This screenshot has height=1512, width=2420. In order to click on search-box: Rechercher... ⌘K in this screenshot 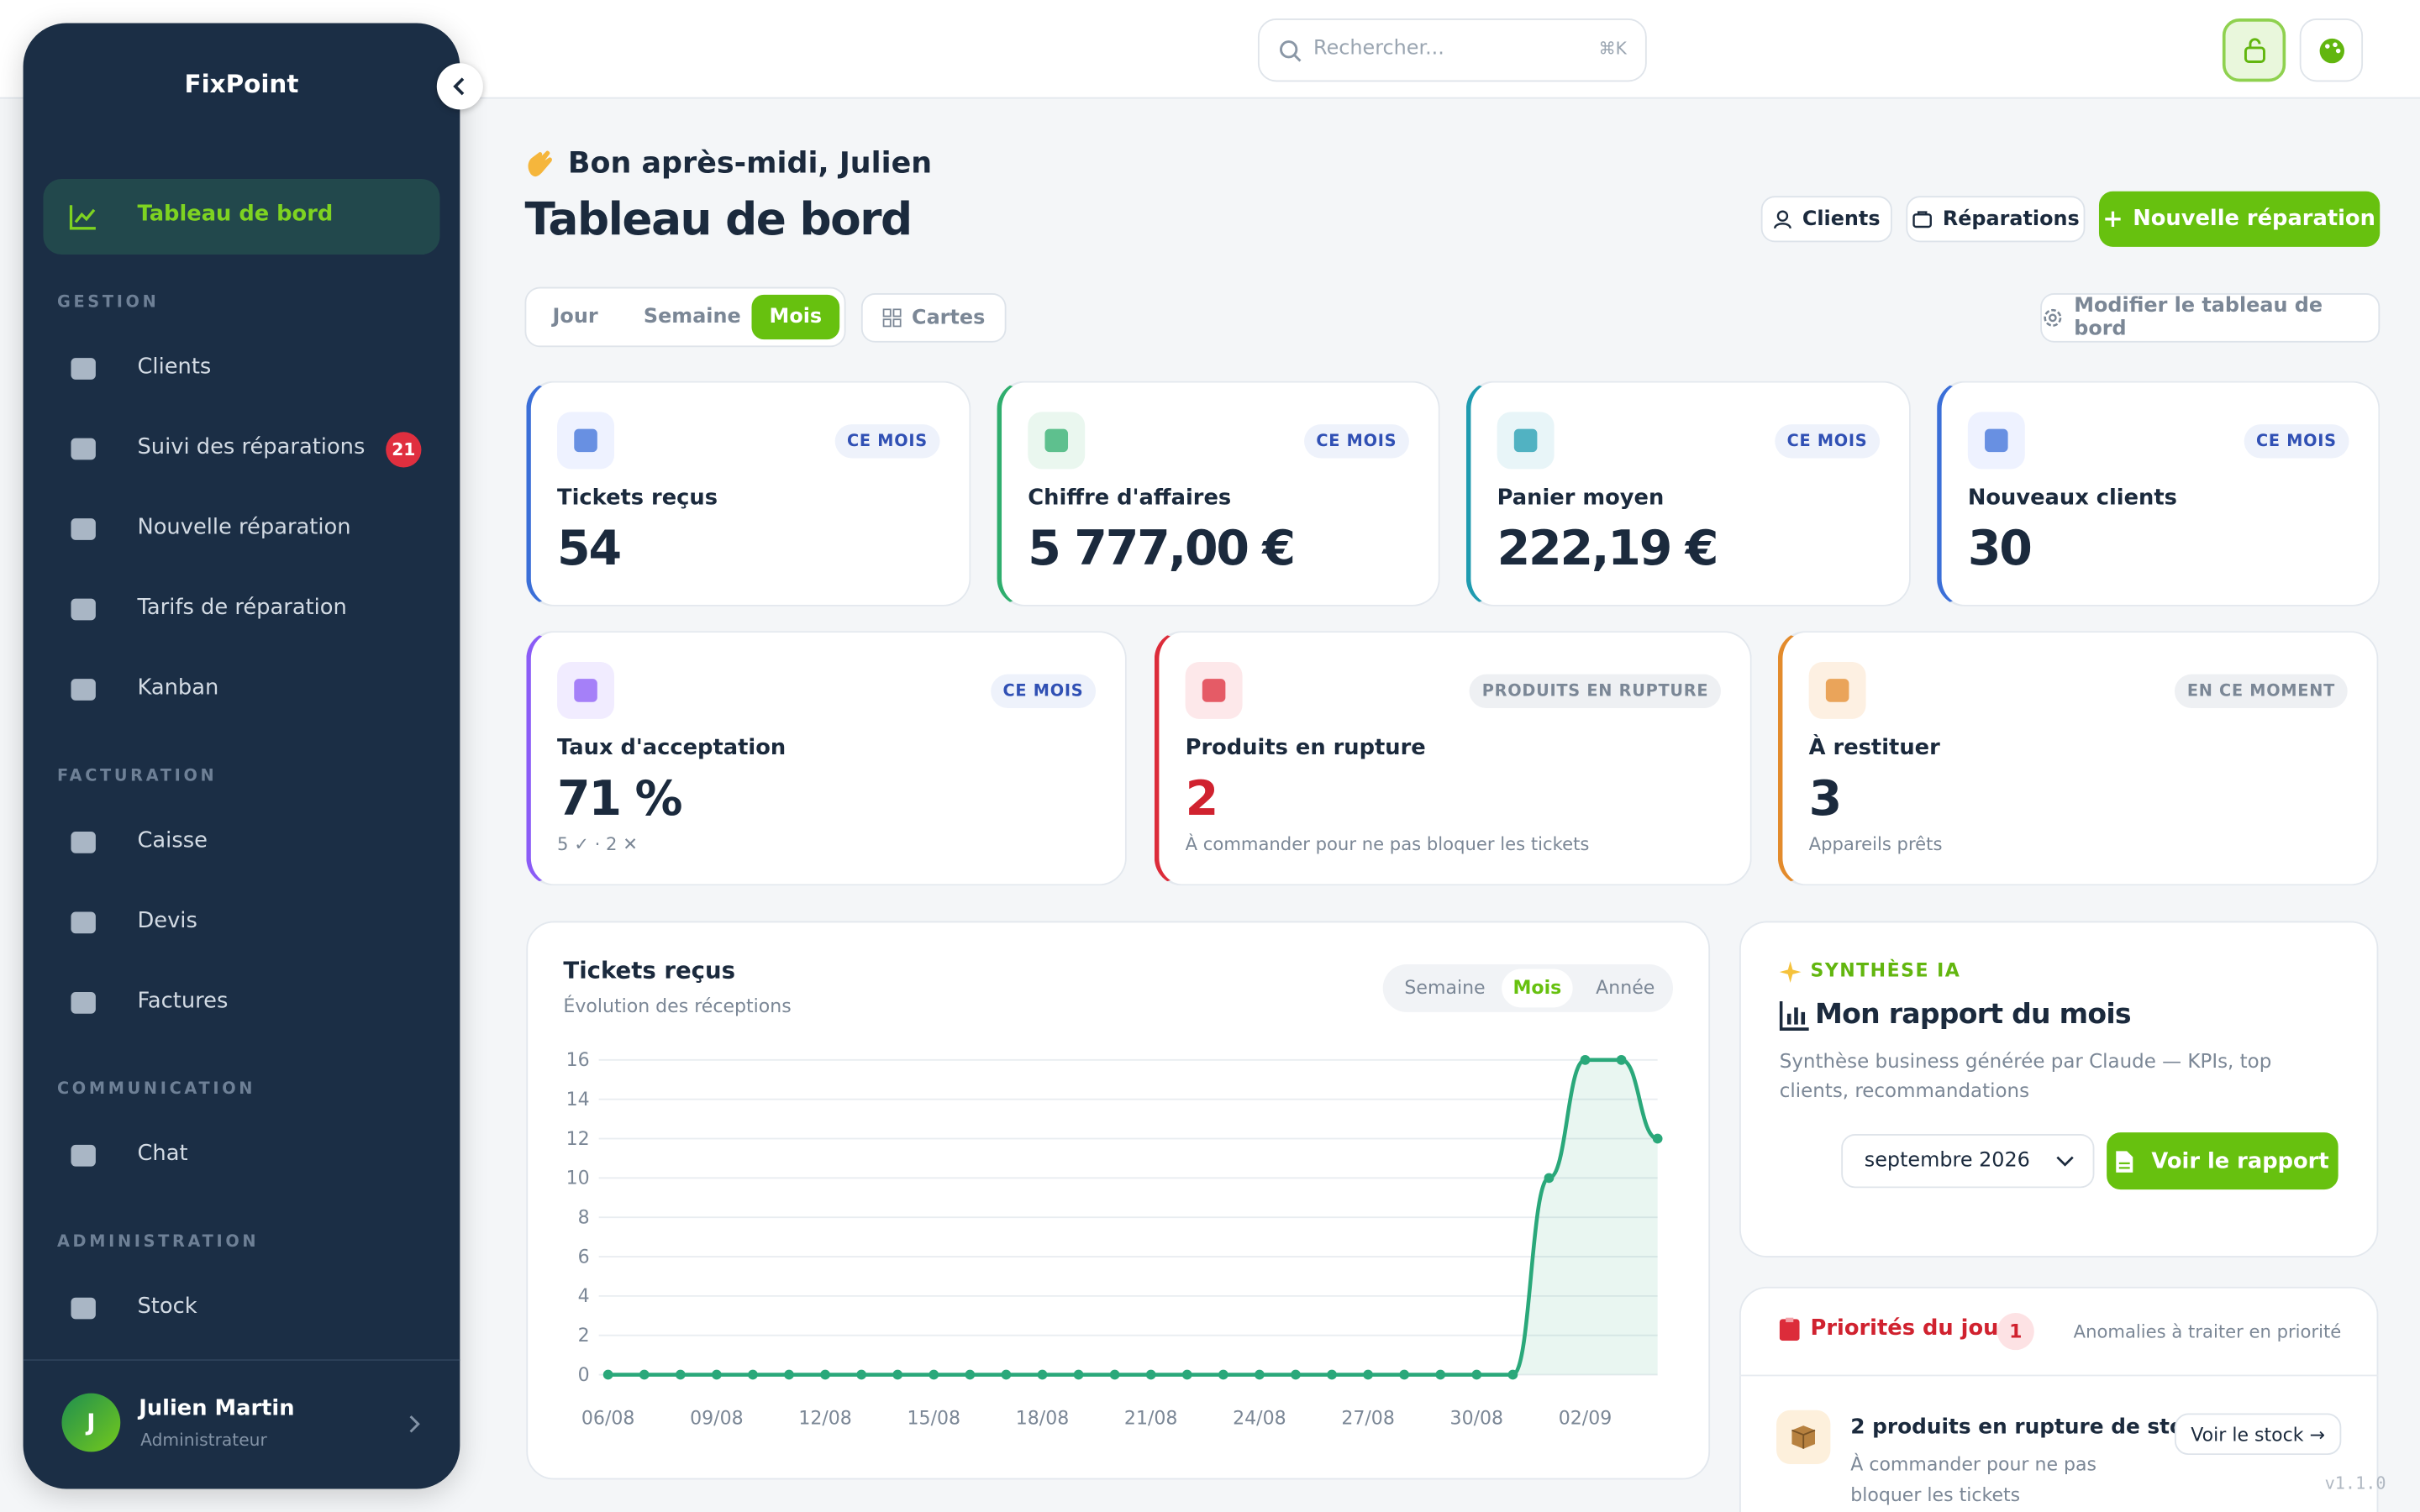, I will do `click(1452, 50)`.